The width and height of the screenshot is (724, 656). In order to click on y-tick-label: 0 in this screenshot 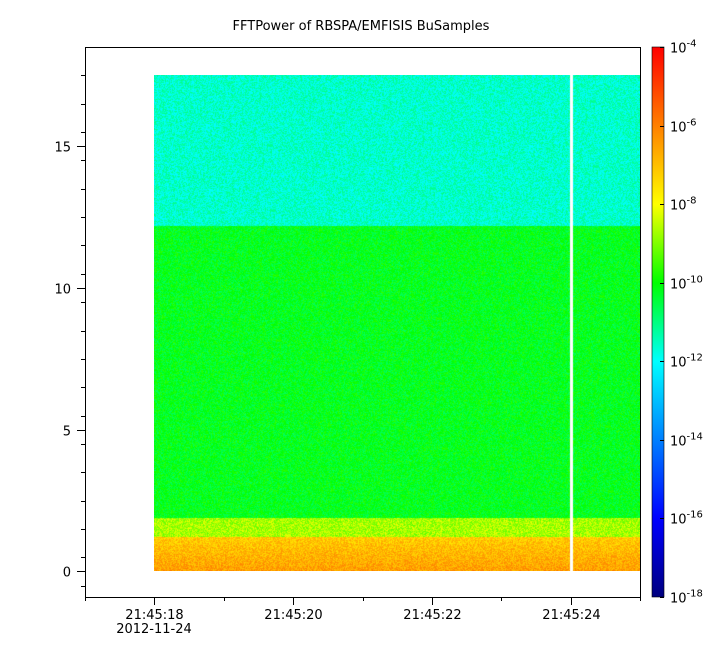, I will do `click(67, 573)`.